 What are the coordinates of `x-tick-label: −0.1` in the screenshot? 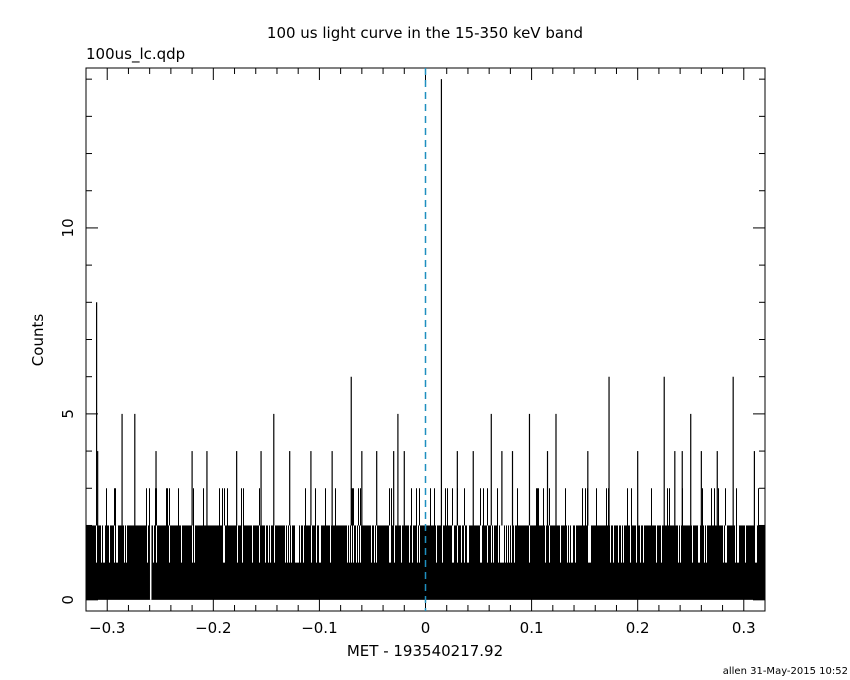 It's located at (319, 628).